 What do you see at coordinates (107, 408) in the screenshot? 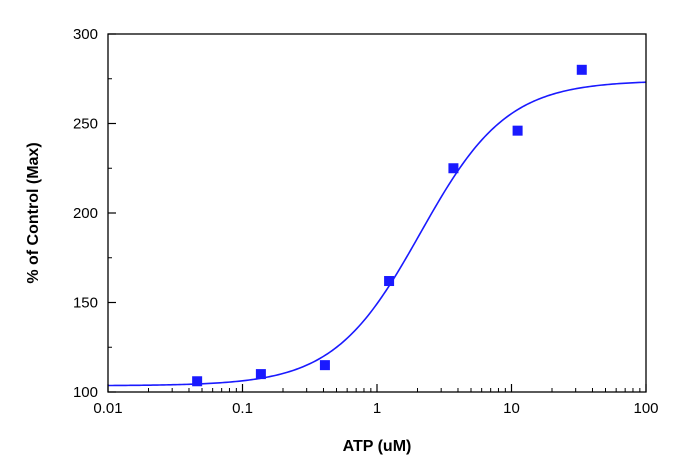
I see `x-tick-label: 0.01` at bounding box center [107, 408].